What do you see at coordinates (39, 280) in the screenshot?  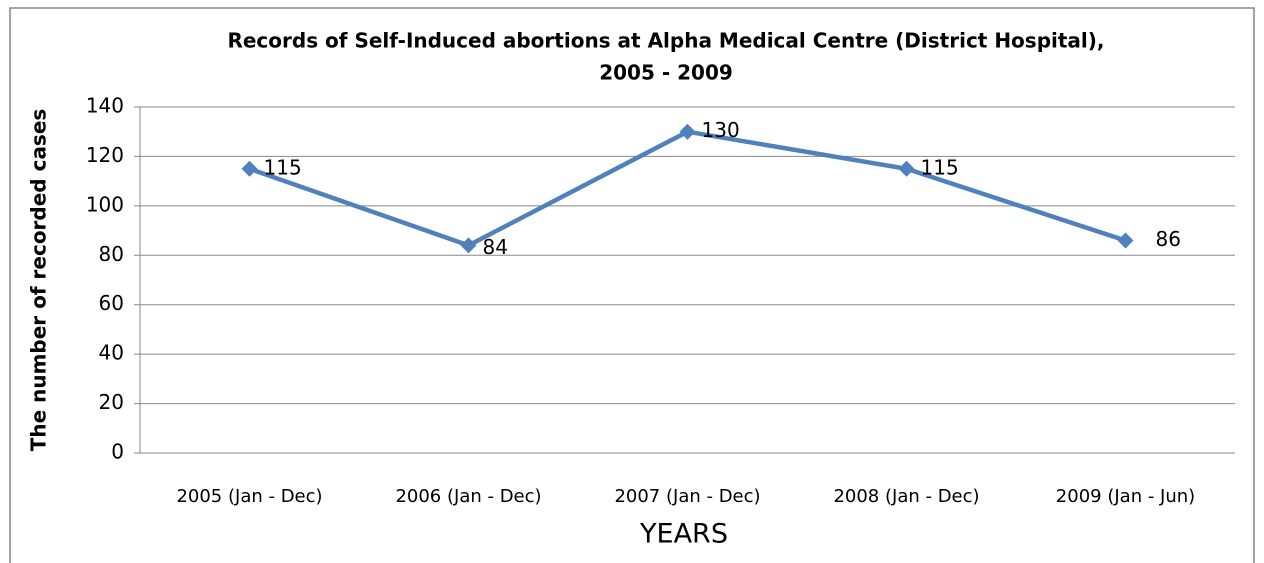 I see `y-axis-label: The number of recorded cases` at bounding box center [39, 280].